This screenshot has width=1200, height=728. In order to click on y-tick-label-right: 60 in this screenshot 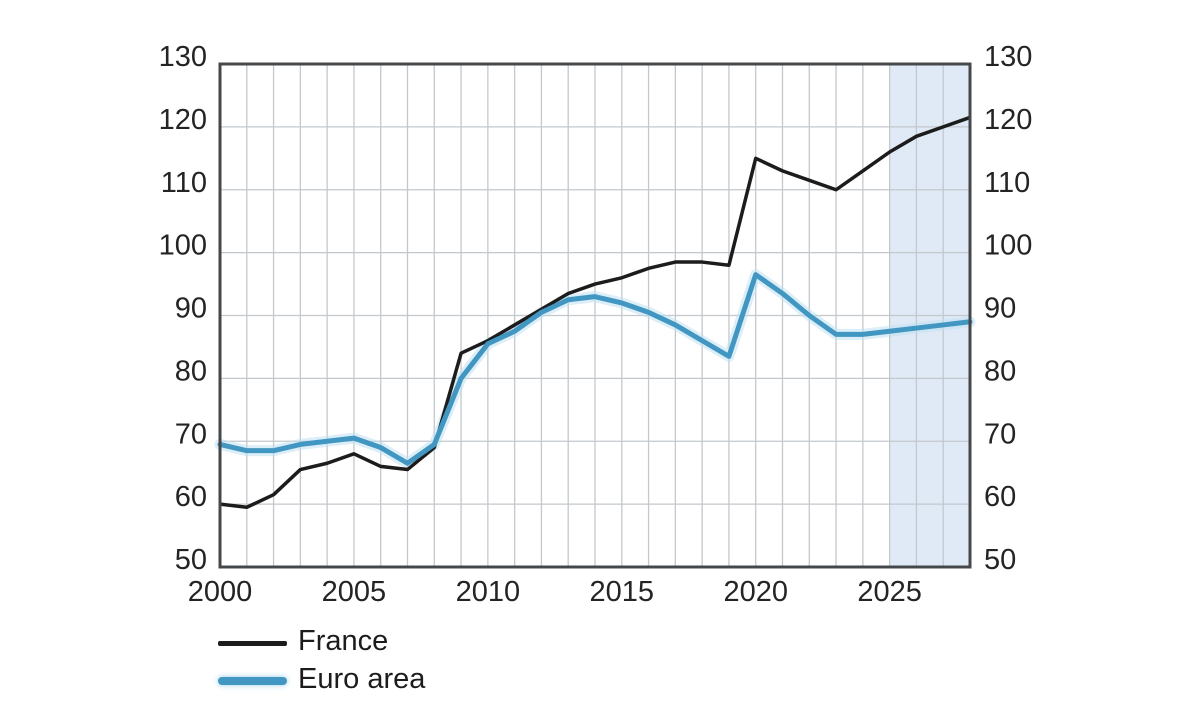, I will do `click(1000, 497)`.